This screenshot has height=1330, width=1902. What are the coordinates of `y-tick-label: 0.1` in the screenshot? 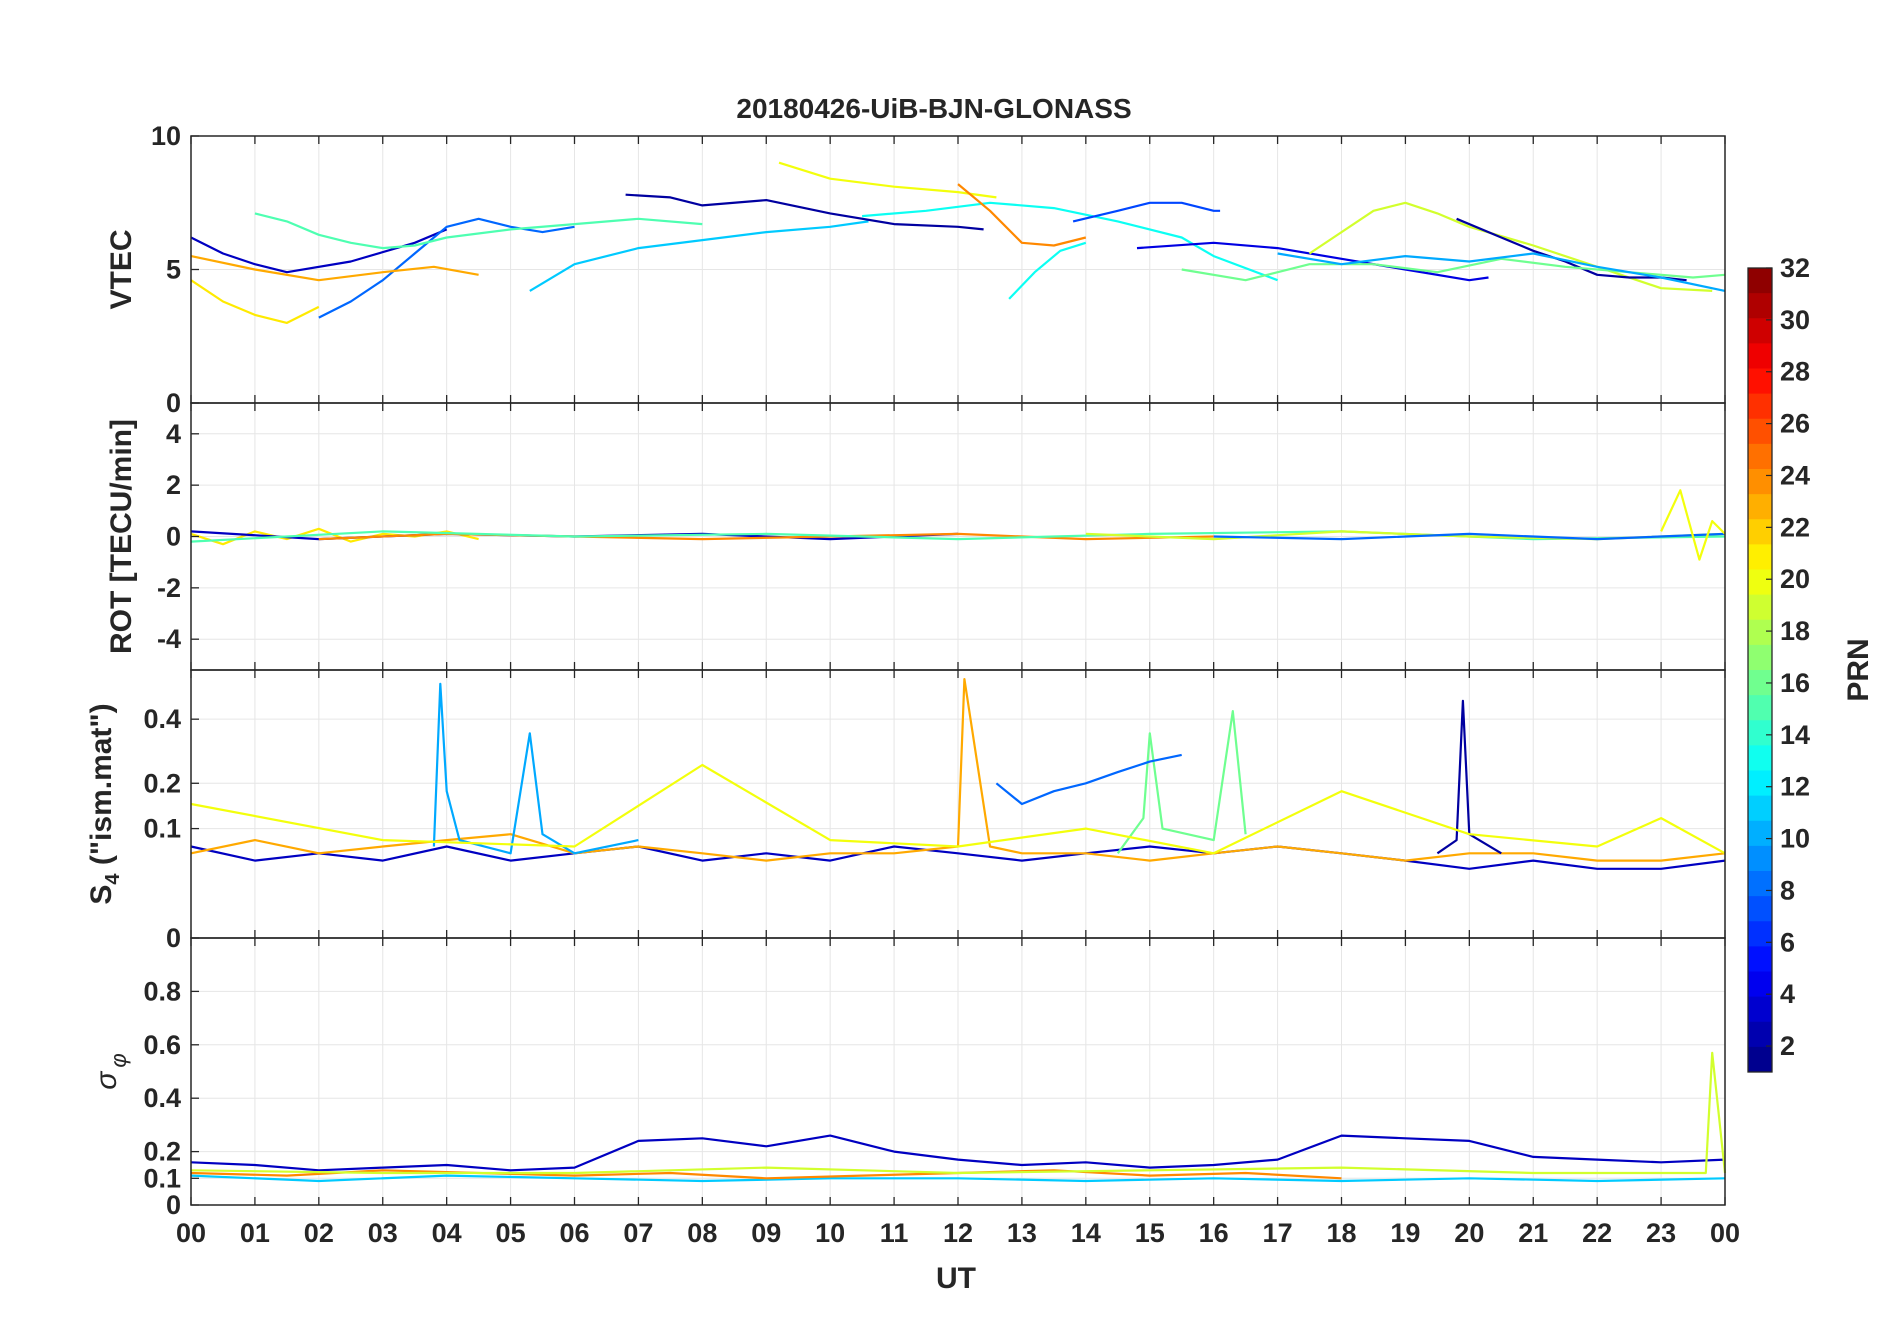 It's located at (162, 829).